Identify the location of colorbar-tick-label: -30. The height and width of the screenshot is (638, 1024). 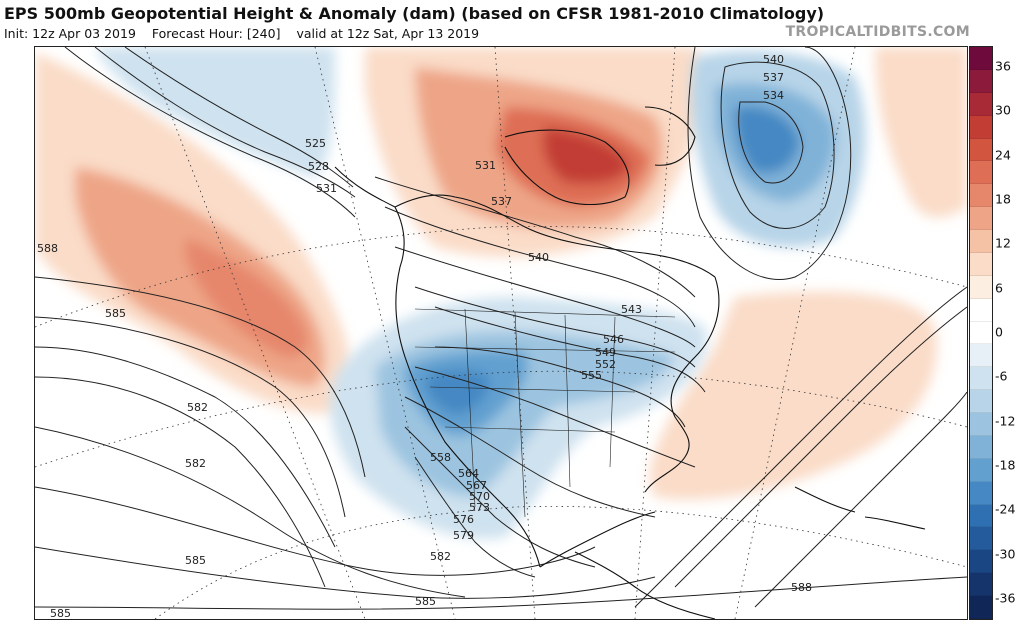
(1005, 554).